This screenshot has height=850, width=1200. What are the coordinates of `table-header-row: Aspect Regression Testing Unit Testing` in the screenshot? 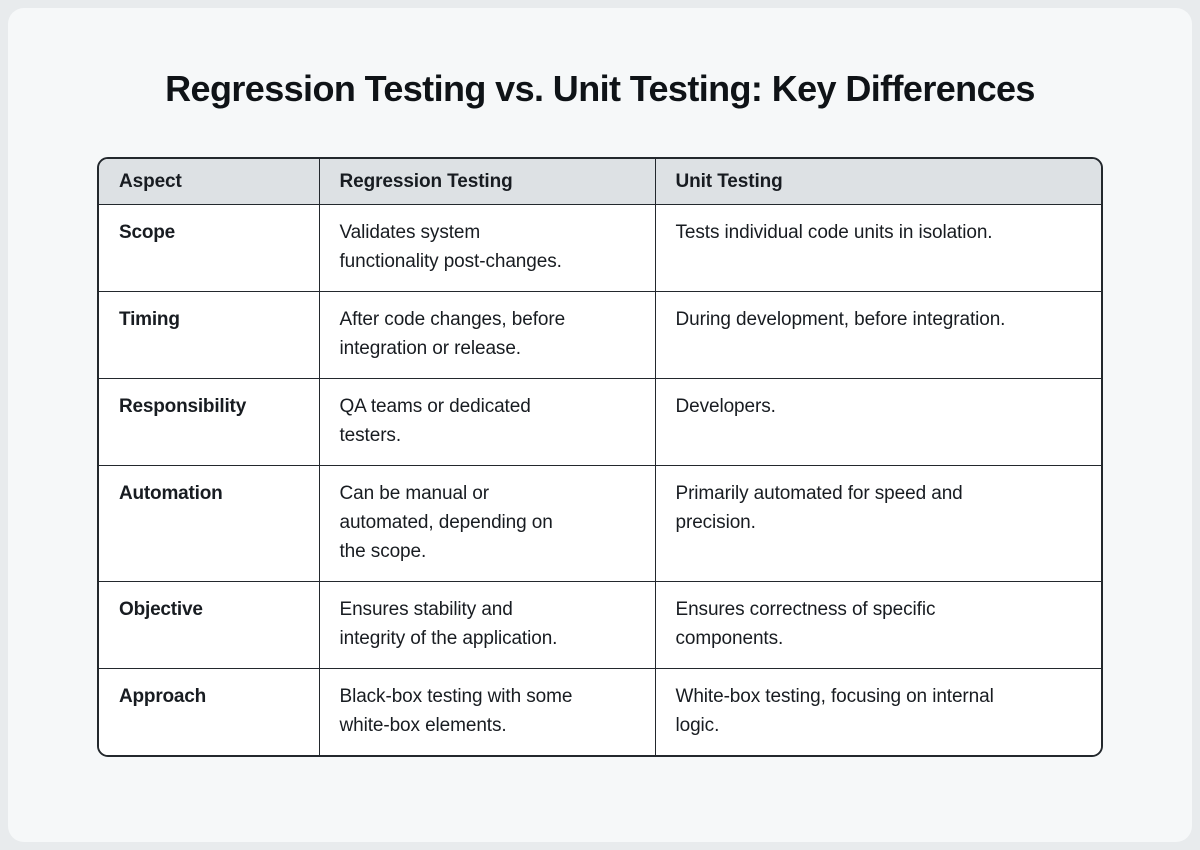 It's located at (600, 182).